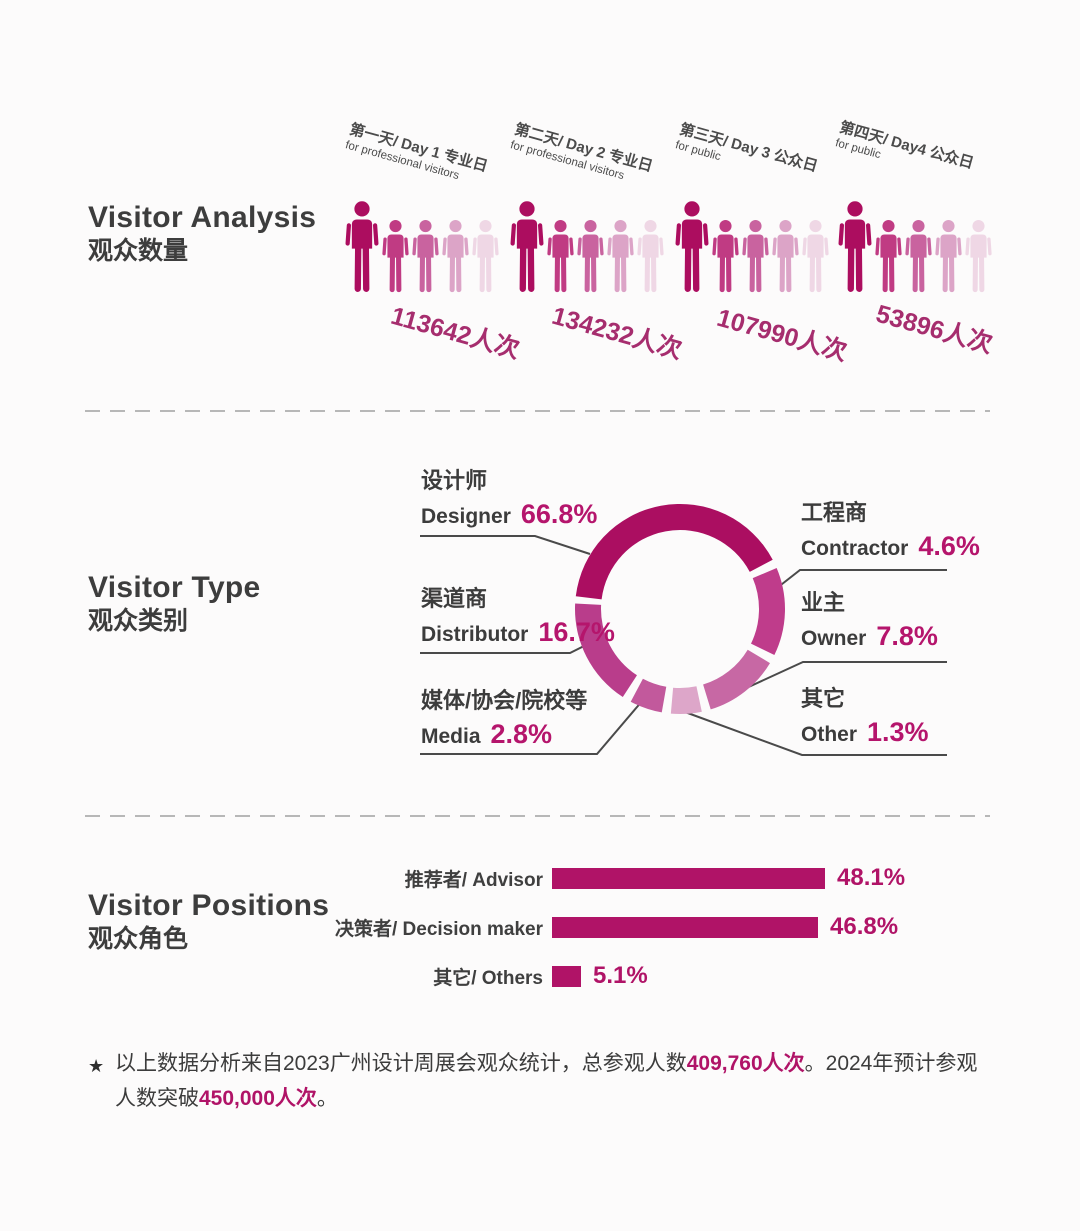 The width and height of the screenshot is (1080, 1231). I want to click on section-analysis-title: Visitor Analysis 观众数量, so click(202, 233).